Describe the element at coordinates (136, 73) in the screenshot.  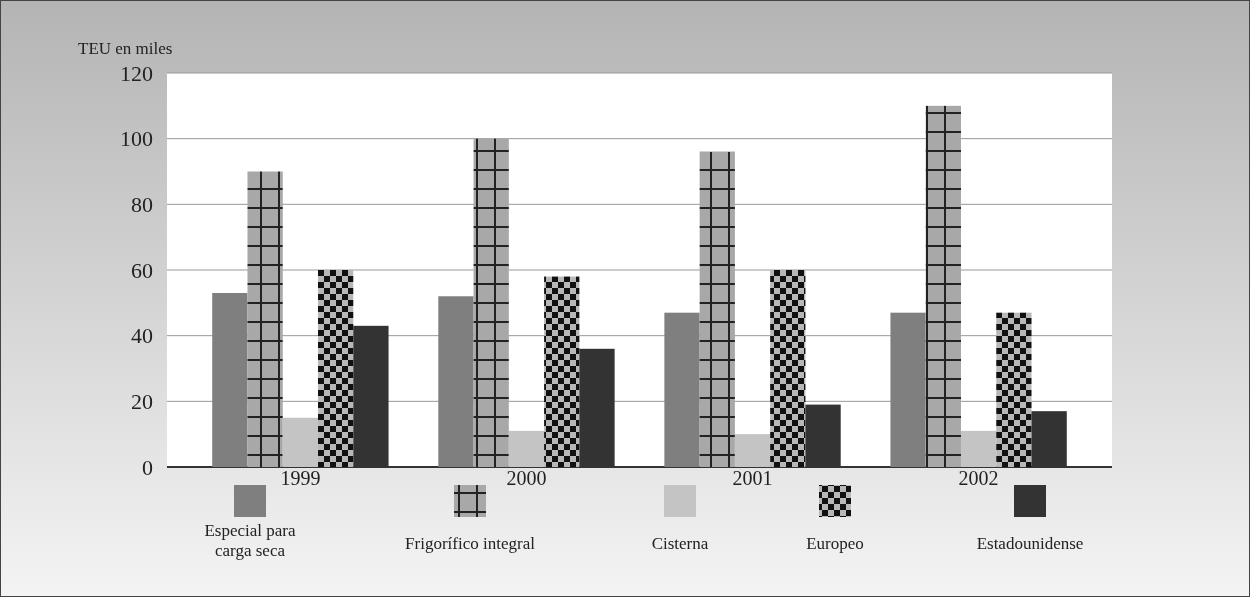
I see `y-tick-label: 120` at that location.